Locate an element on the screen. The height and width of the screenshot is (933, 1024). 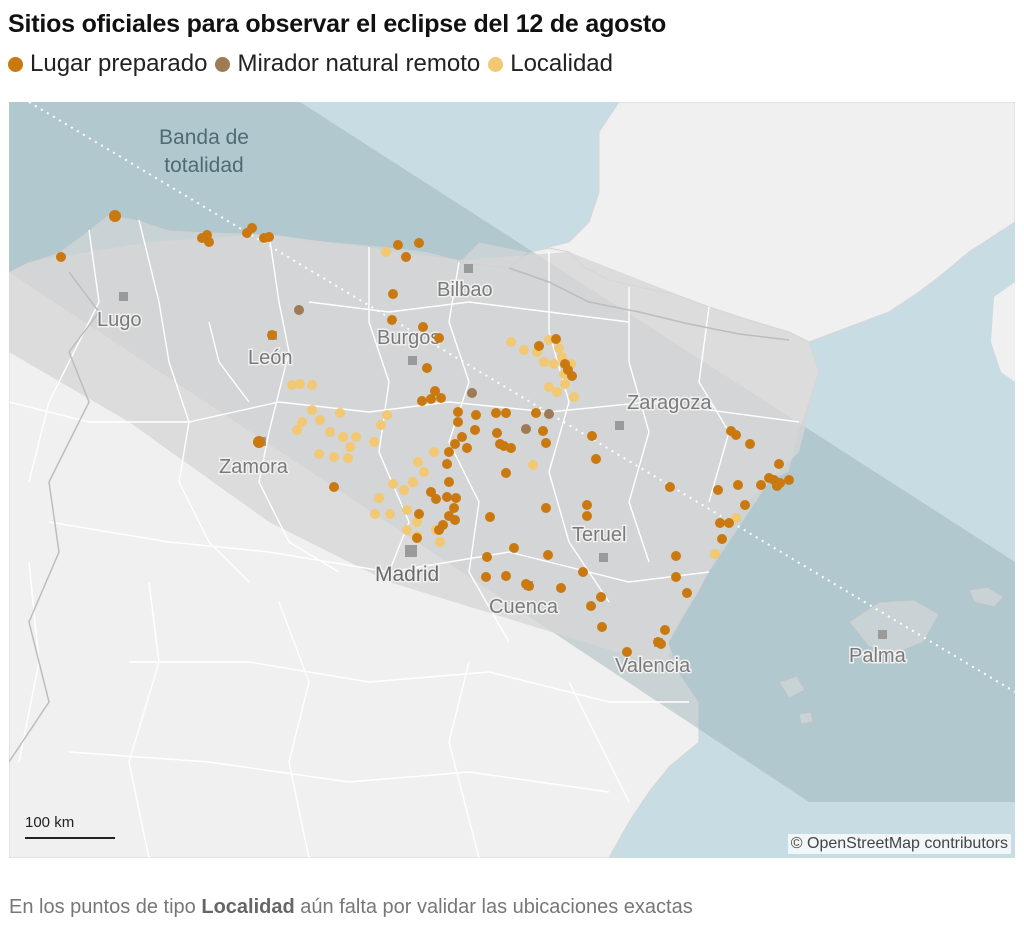
legend-item-lugar-preparado: Lugar preparado is located at coordinates (107, 64).